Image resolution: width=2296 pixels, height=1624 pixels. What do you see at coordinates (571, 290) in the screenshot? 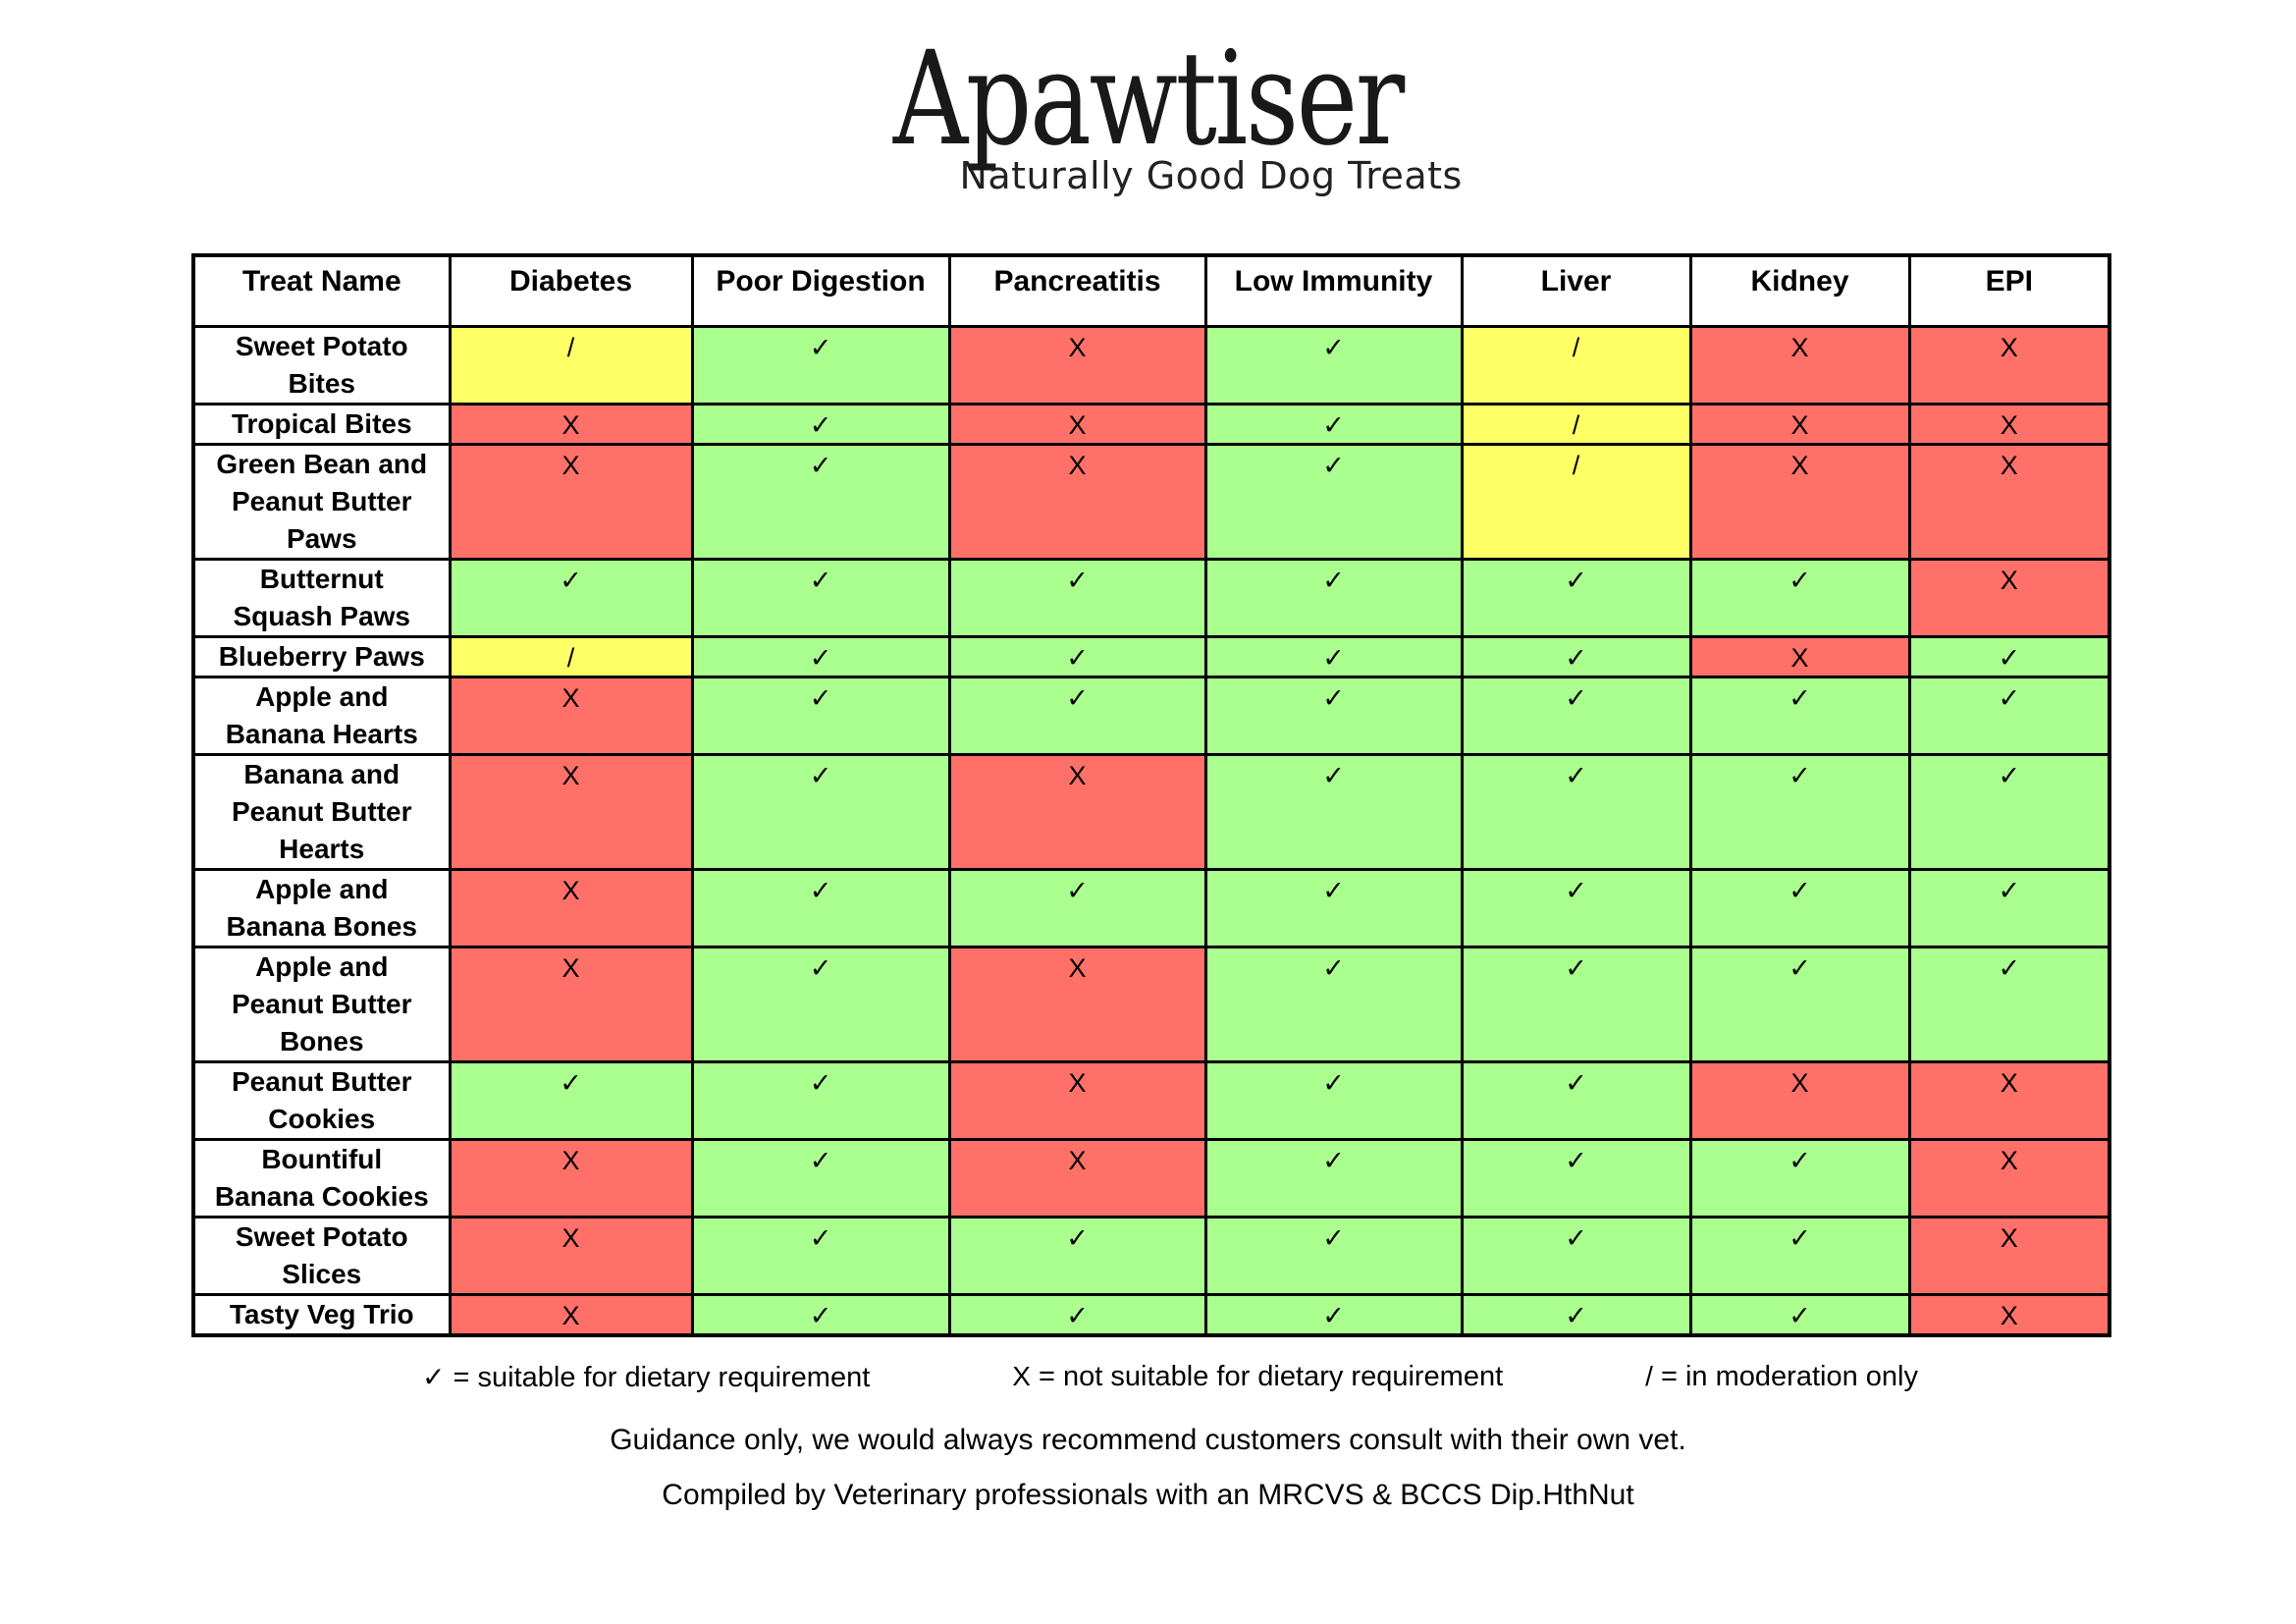
I see `column-header-diabetes: Diabetes` at bounding box center [571, 290].